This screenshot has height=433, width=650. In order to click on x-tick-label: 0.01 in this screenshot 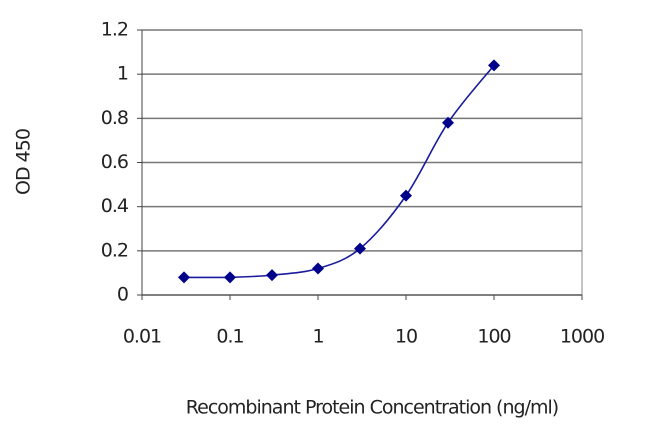, I will do `click(142, 337)`.